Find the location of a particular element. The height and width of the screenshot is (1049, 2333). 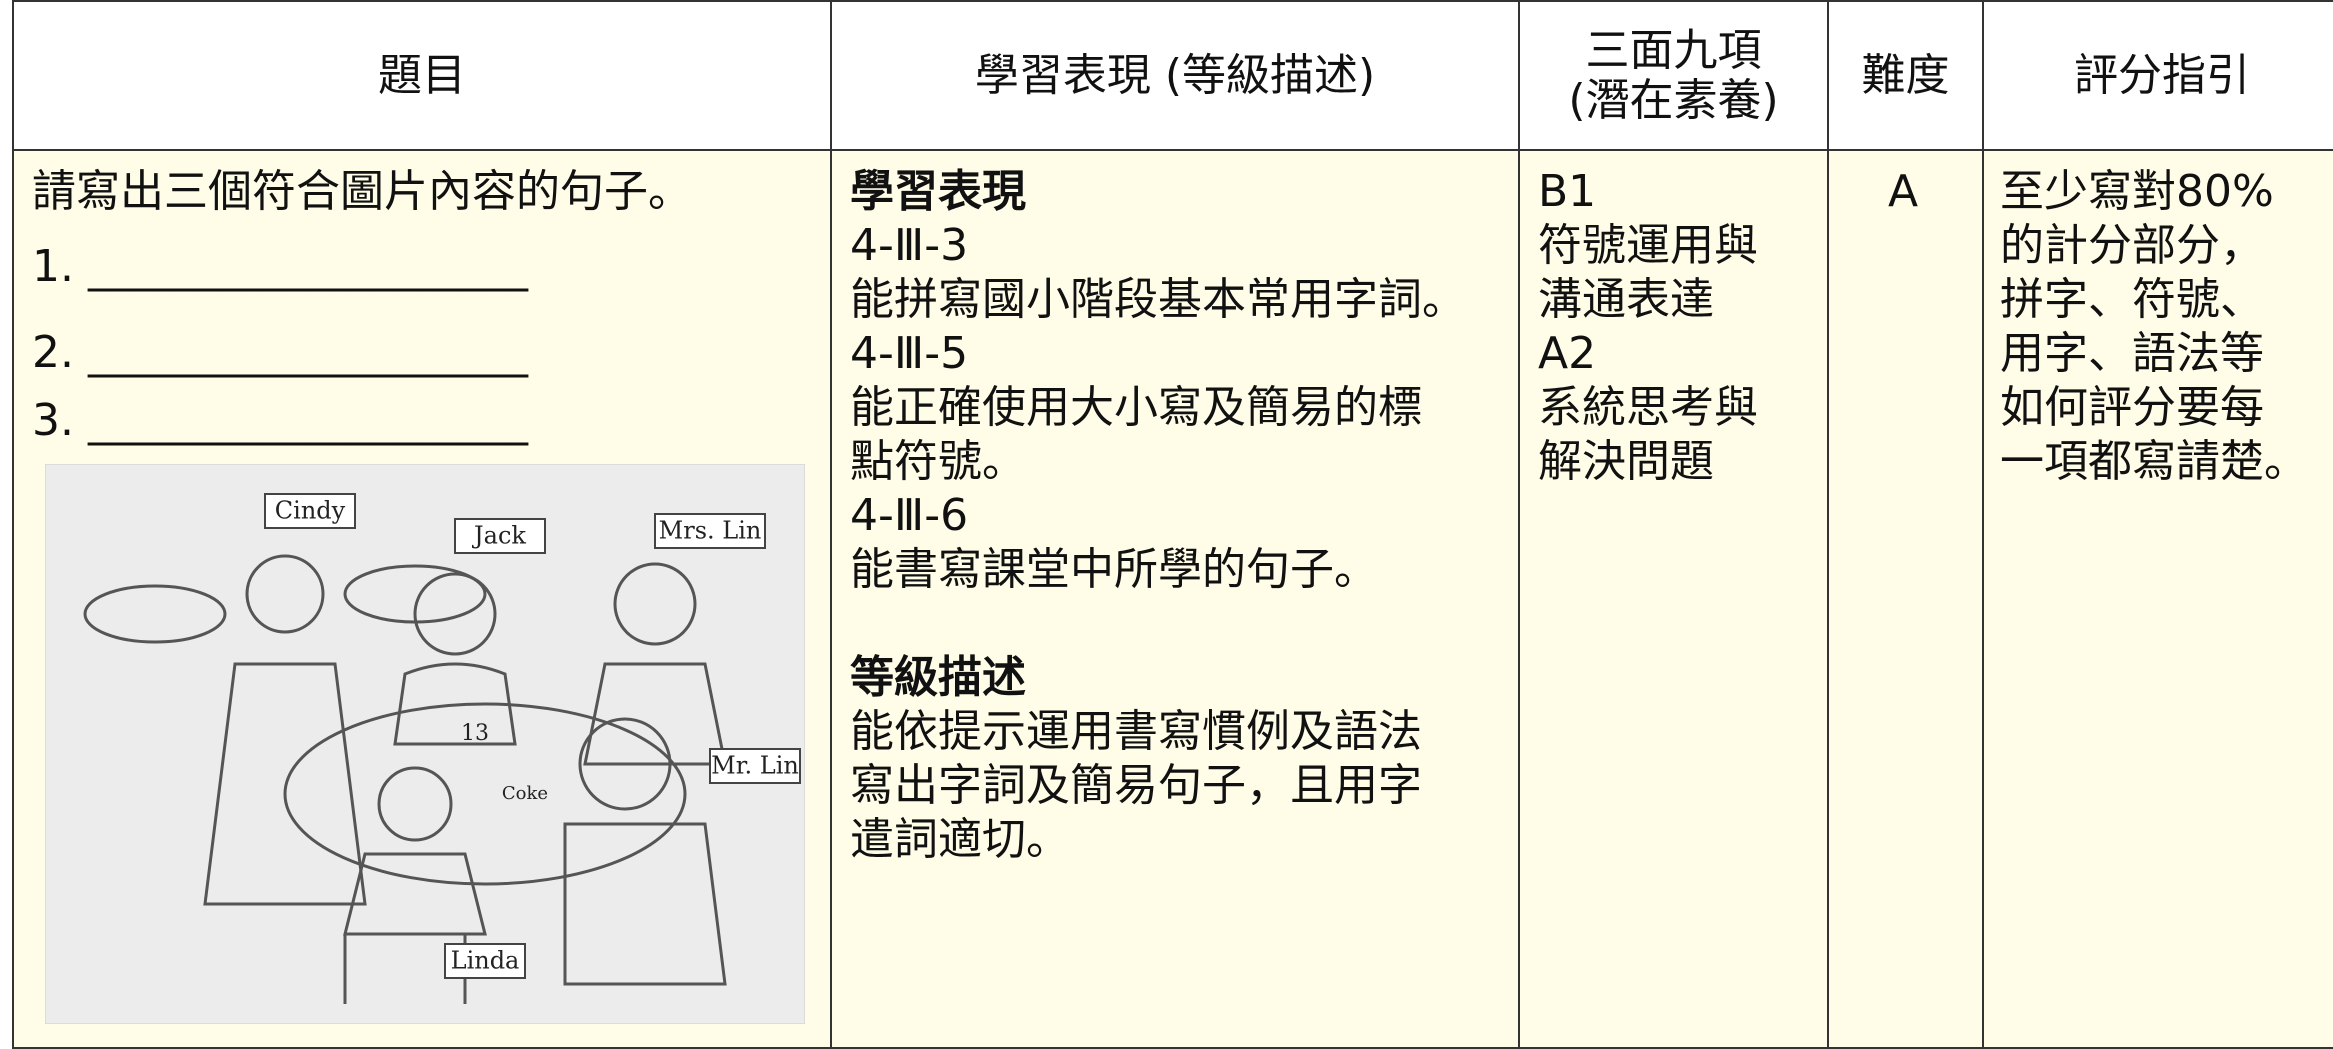

header-text: (潛在素養) is located at coordinates (1673, 100).